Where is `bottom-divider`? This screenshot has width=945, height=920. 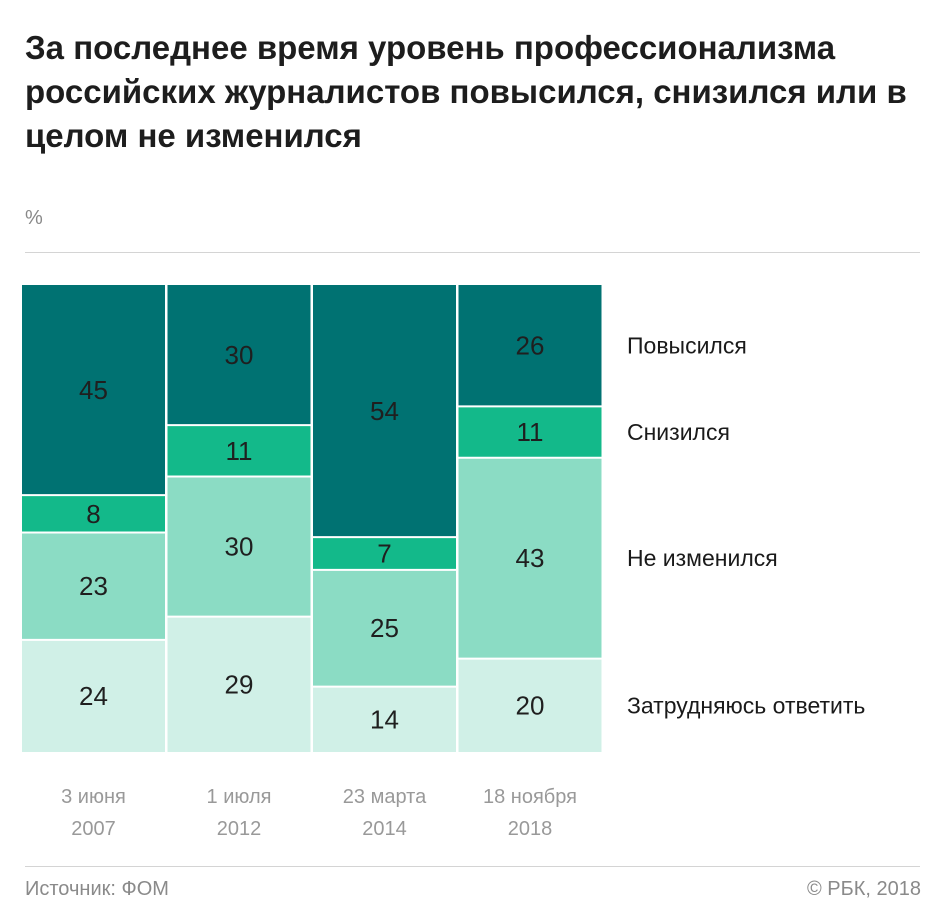
bottom-divider is located at coordinates (472, 866).